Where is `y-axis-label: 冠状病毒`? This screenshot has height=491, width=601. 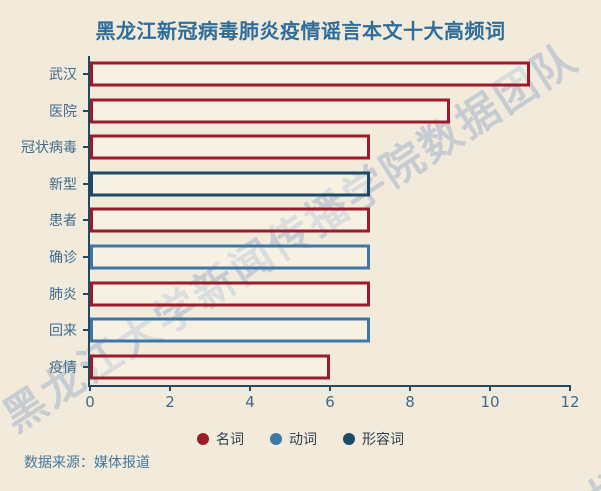 y-axis-label: 冠状病毒 is located at coordinates (49, 148).